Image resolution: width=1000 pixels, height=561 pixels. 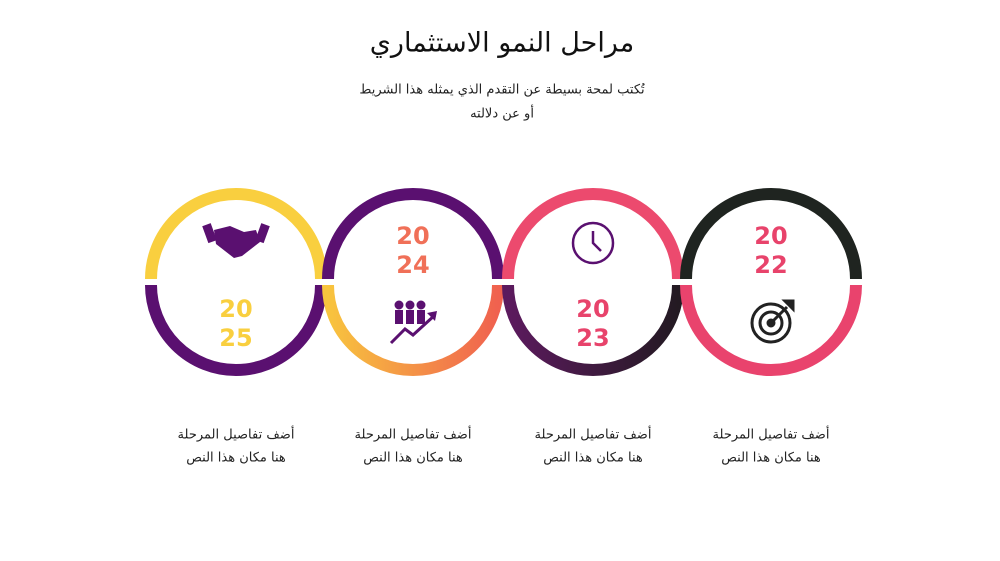 What do you see at coordinates (413, 322) in the screenshot?
I see `growth-icon` at bounding box center [413, 322].